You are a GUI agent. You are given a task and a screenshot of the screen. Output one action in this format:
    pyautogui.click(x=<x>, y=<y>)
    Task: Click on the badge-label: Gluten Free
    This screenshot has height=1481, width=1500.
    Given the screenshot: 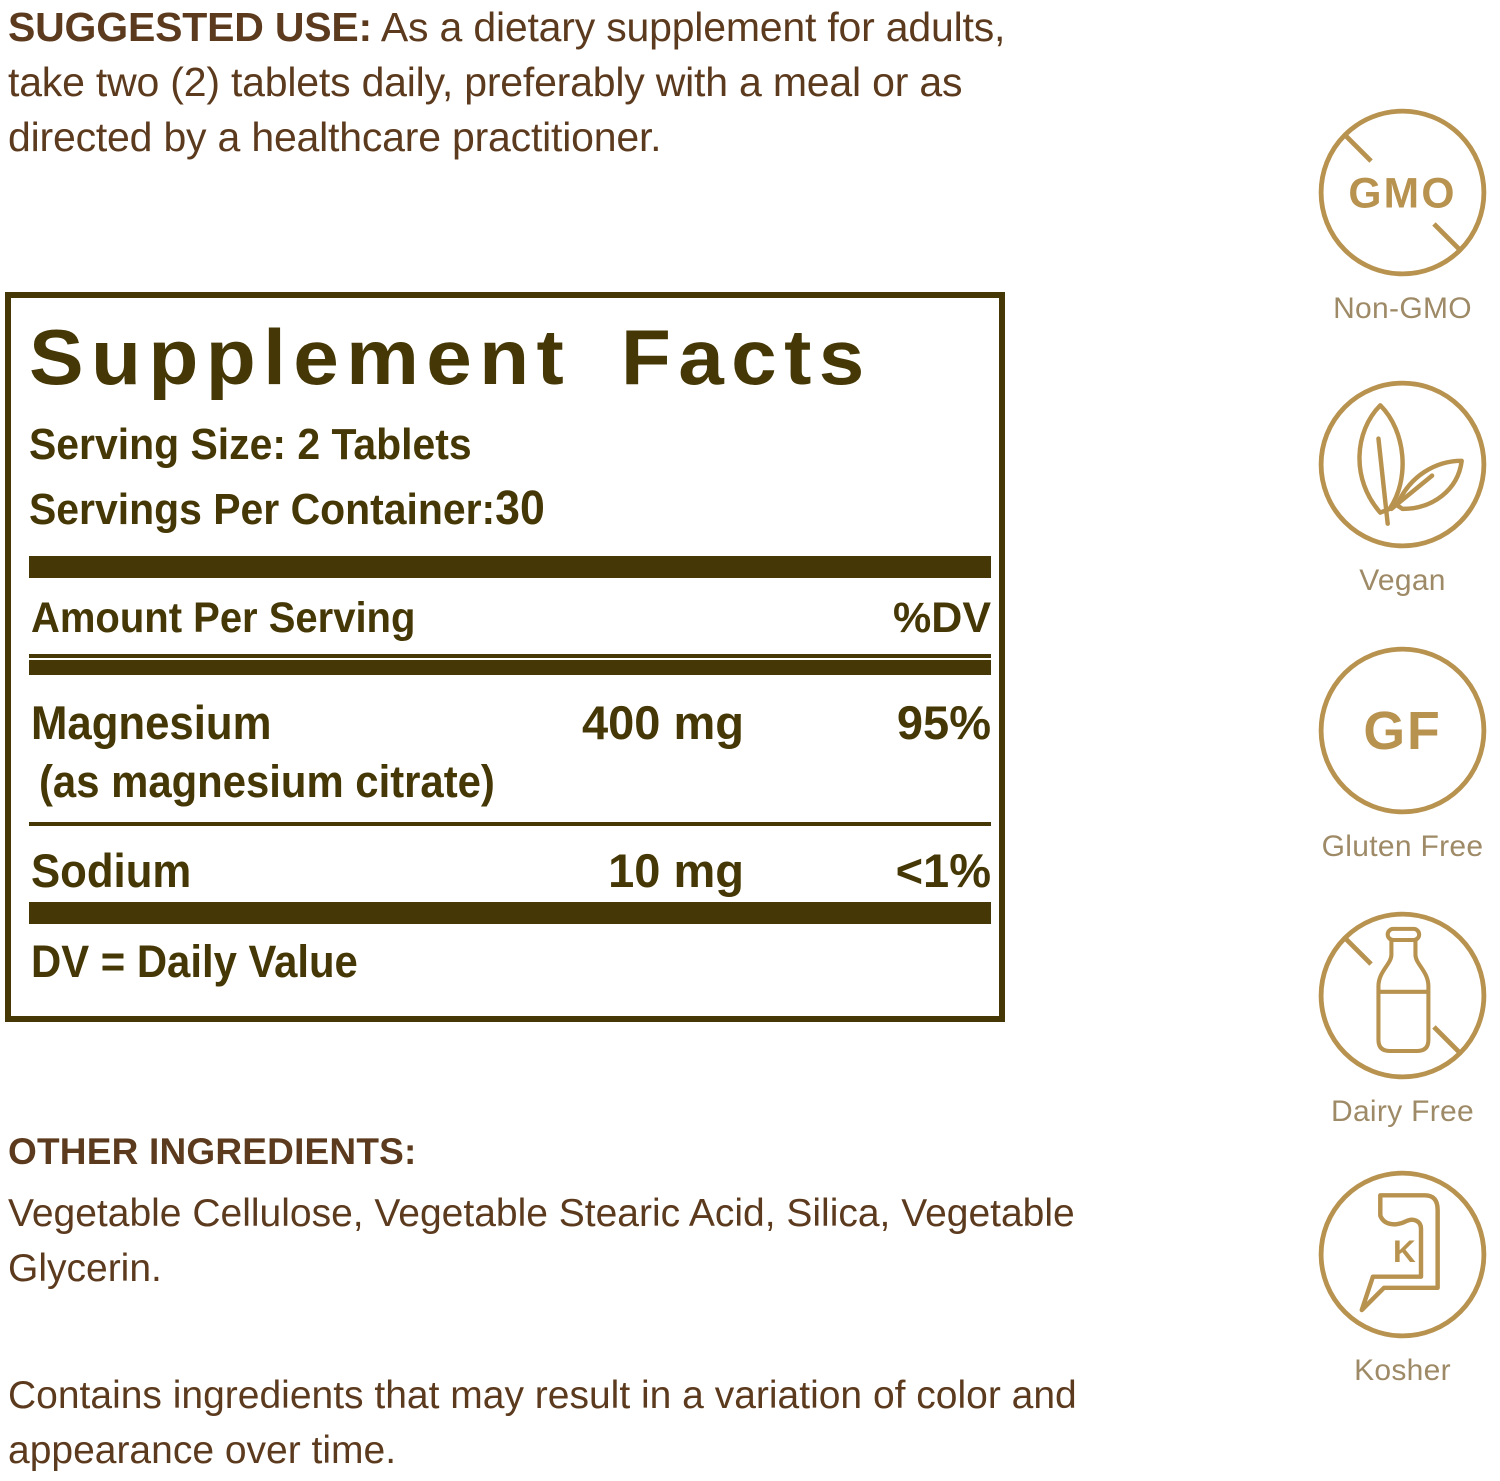 What is the action you would take?
    pyautogui.click(x=1402, y=846)
    